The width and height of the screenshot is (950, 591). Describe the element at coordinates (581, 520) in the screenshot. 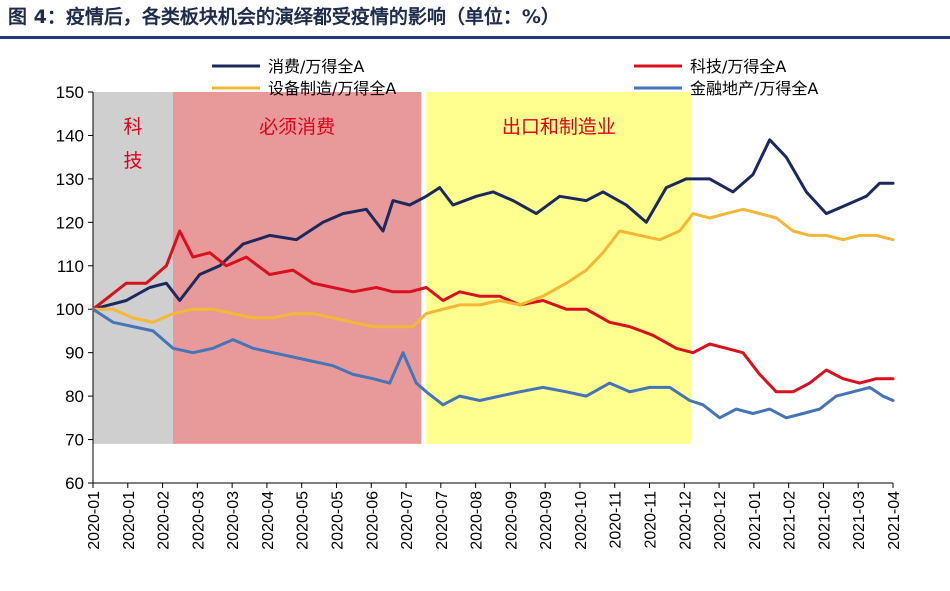

I see `x-tick-label: 2020-10` at that location.